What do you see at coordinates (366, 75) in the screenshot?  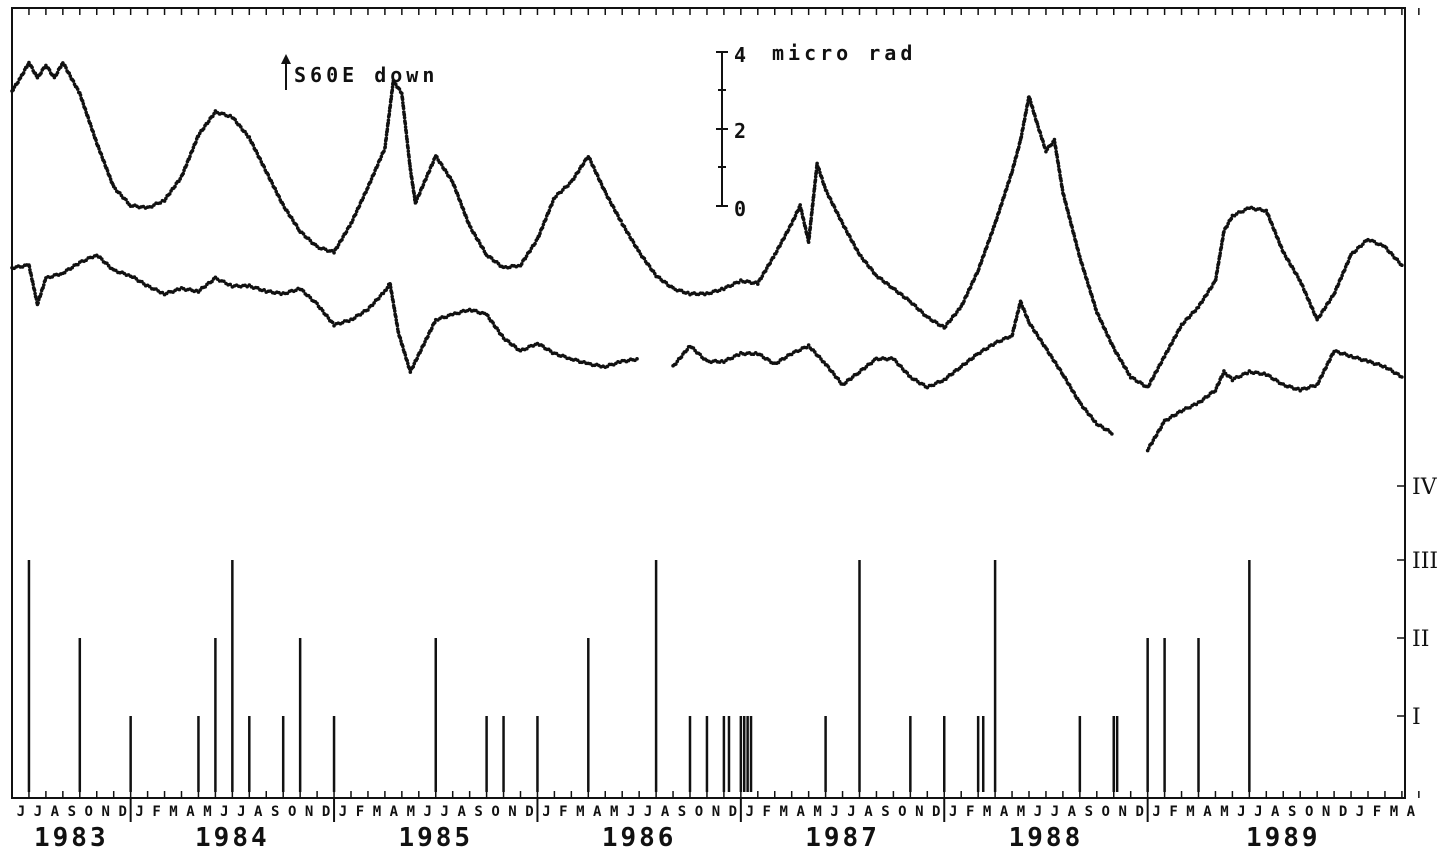 I see `direction-note: S60E down` at bounding box center [366, 75].